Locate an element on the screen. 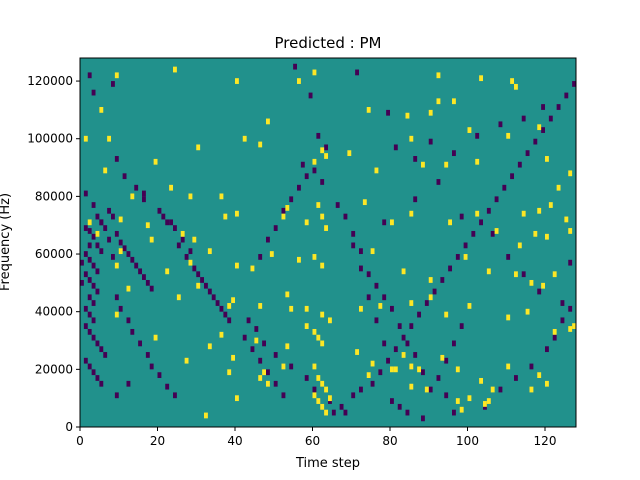 Image resolution: width=640 pixels, height=480 pixels. x-tick-label: 60 is located at coordinates (312, 441).